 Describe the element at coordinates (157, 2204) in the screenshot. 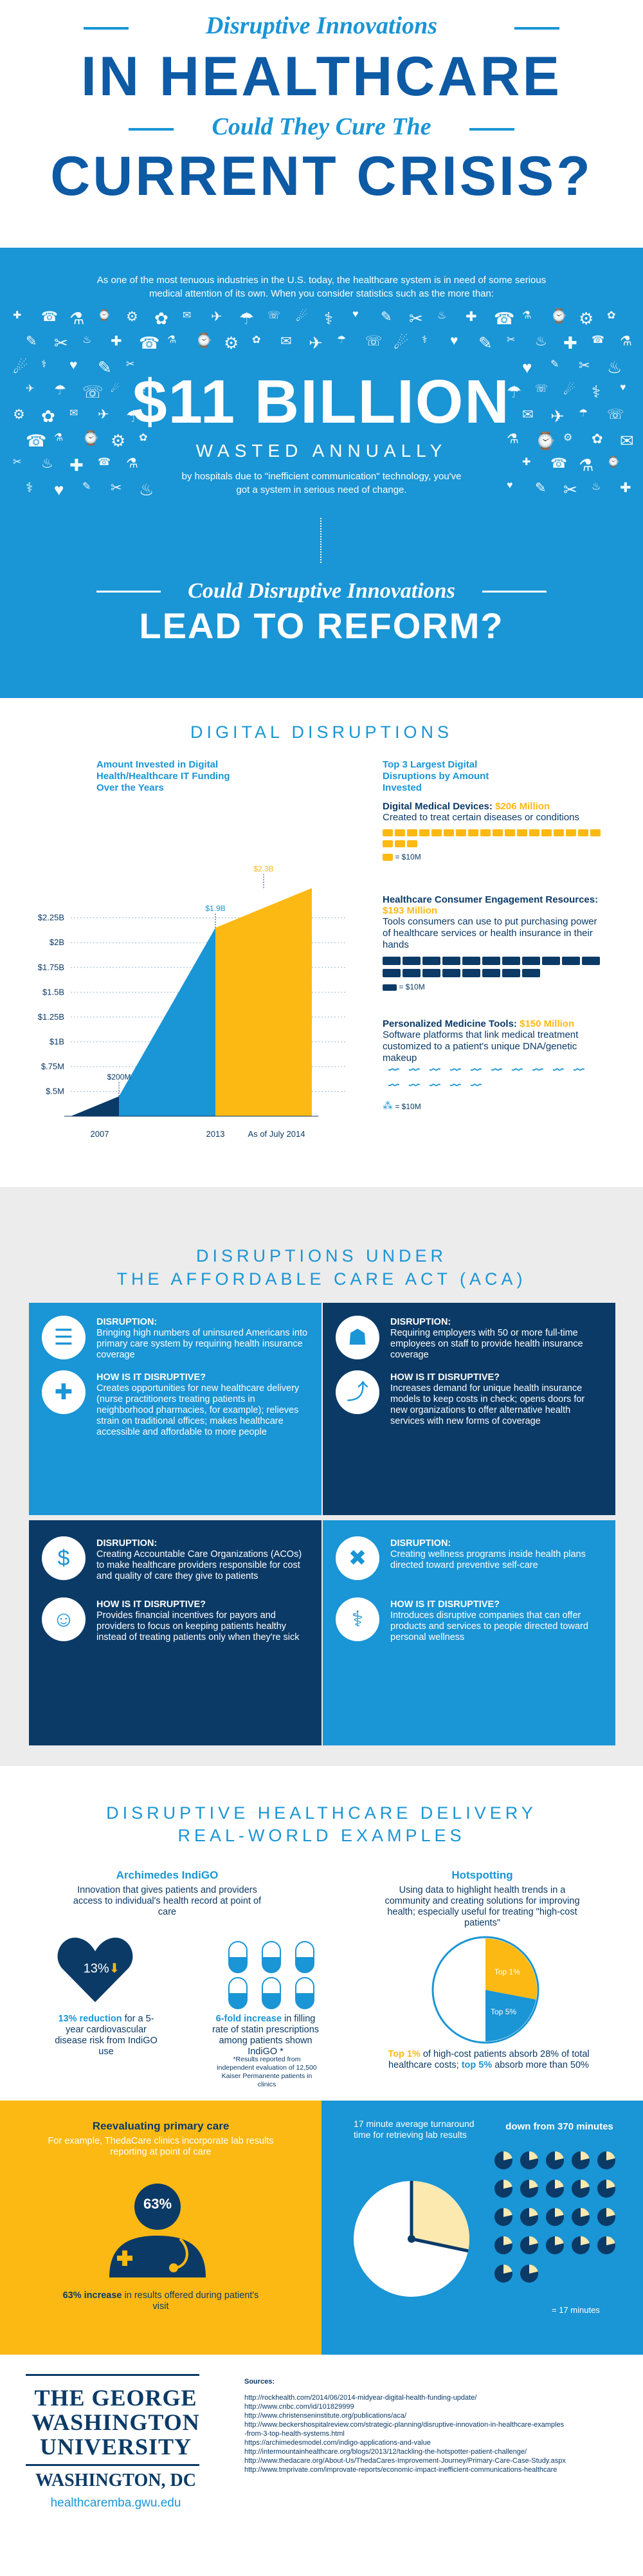

I see `badge-value: 63%` at that location.